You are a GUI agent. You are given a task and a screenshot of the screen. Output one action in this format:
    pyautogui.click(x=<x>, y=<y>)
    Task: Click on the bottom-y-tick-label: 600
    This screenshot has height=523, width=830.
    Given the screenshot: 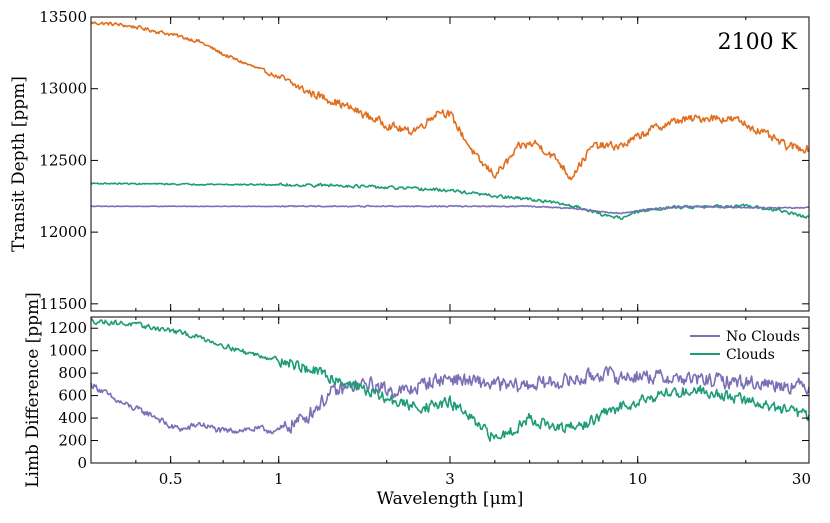 What is the action you would take?
    pyautogui.click(x=72, y=396)
    